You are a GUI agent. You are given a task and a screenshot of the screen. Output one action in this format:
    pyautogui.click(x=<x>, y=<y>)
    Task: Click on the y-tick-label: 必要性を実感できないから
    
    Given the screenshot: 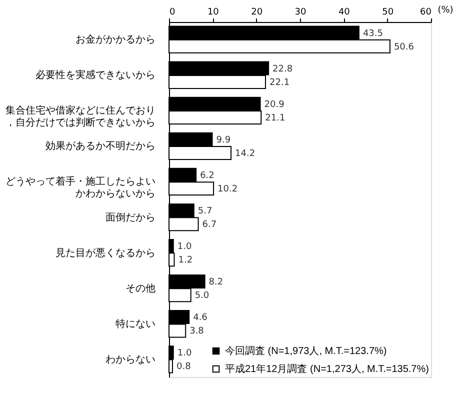 What is the action you would take?
    pyautogui.click(x=96, y=75)
    